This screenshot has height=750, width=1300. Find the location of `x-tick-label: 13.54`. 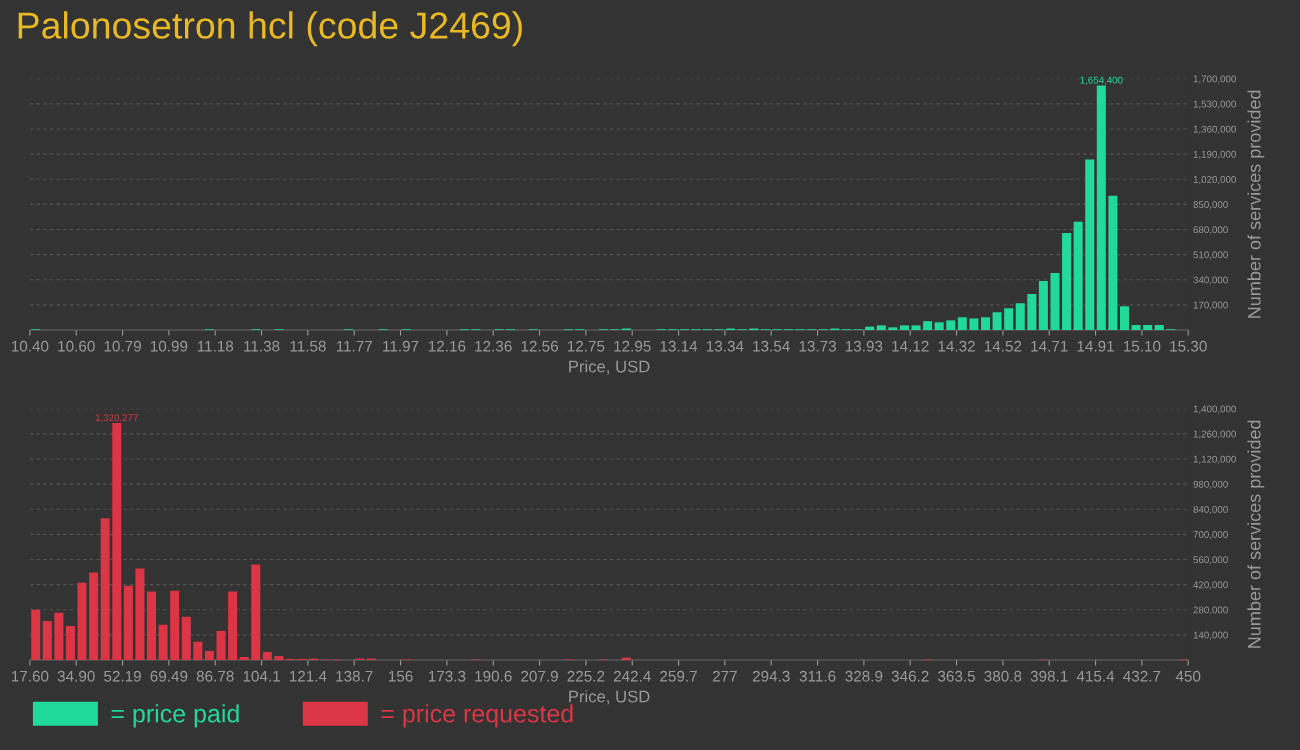

x-tick-label: 13.54 is located at coordinates (771, 346).